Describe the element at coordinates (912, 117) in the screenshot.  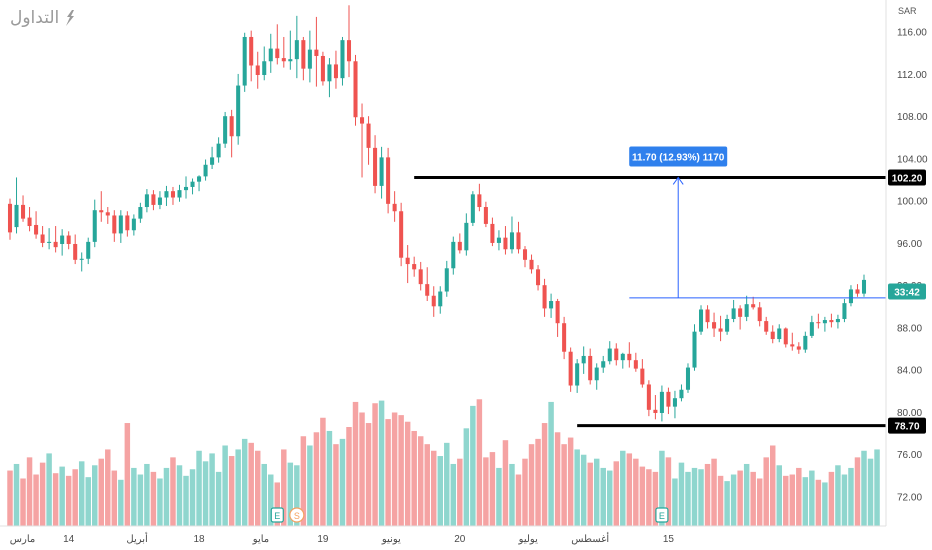
I see `y-tick-label: 108.00` at that location.